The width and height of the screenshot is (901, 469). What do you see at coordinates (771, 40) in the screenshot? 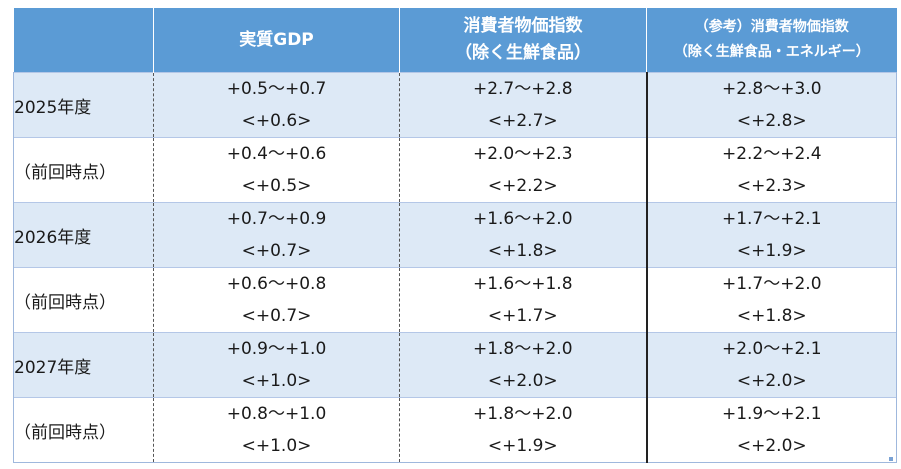
I see `header-core-cpi: （参考）消費者物価指数 （除く生鮮食品・エネルギー）` at bounding box center [771, 40].